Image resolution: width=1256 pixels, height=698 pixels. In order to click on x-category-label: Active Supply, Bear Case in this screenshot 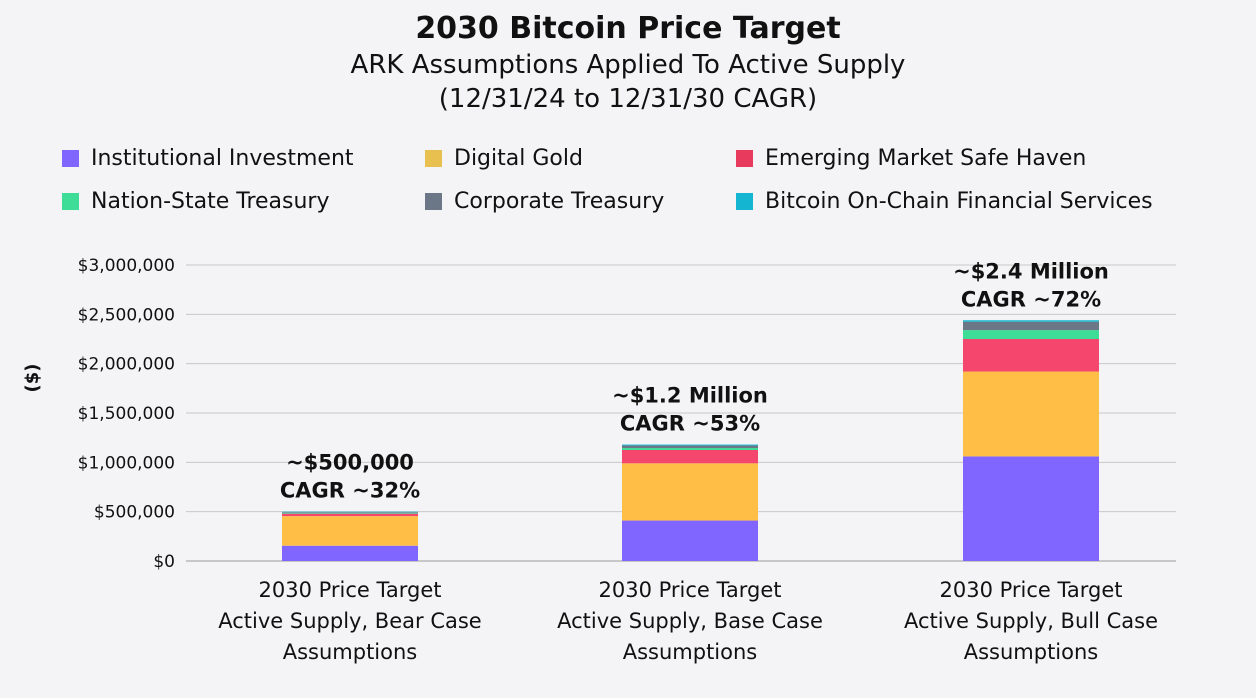, I will do `click(349, 621)`.